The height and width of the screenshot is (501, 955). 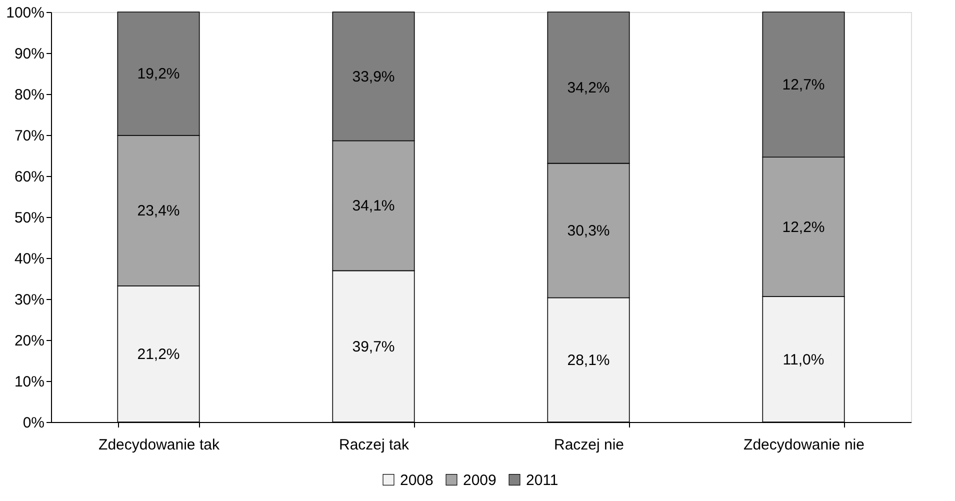 What do you see at coordinates (29, 136) in the screenshot?
I see `y-tick-label: 70%` at bounding box center [29, 136].